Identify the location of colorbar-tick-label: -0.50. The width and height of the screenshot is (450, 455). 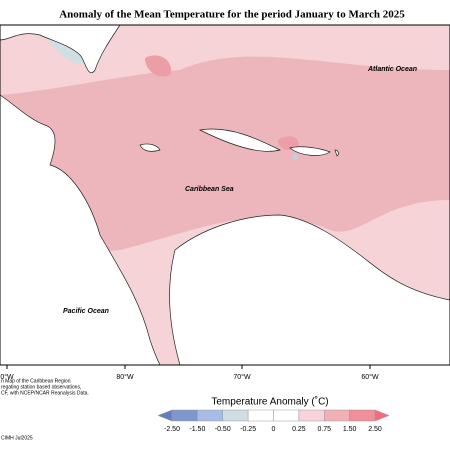
(223, 429).